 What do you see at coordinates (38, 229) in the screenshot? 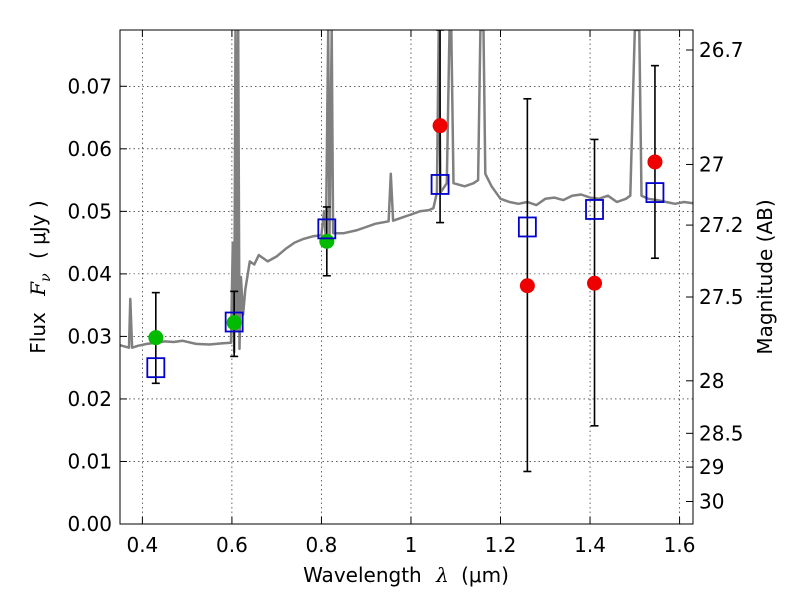
I see `y-axis-title-unit: ( μJy )` at bounding box center [38, 229].